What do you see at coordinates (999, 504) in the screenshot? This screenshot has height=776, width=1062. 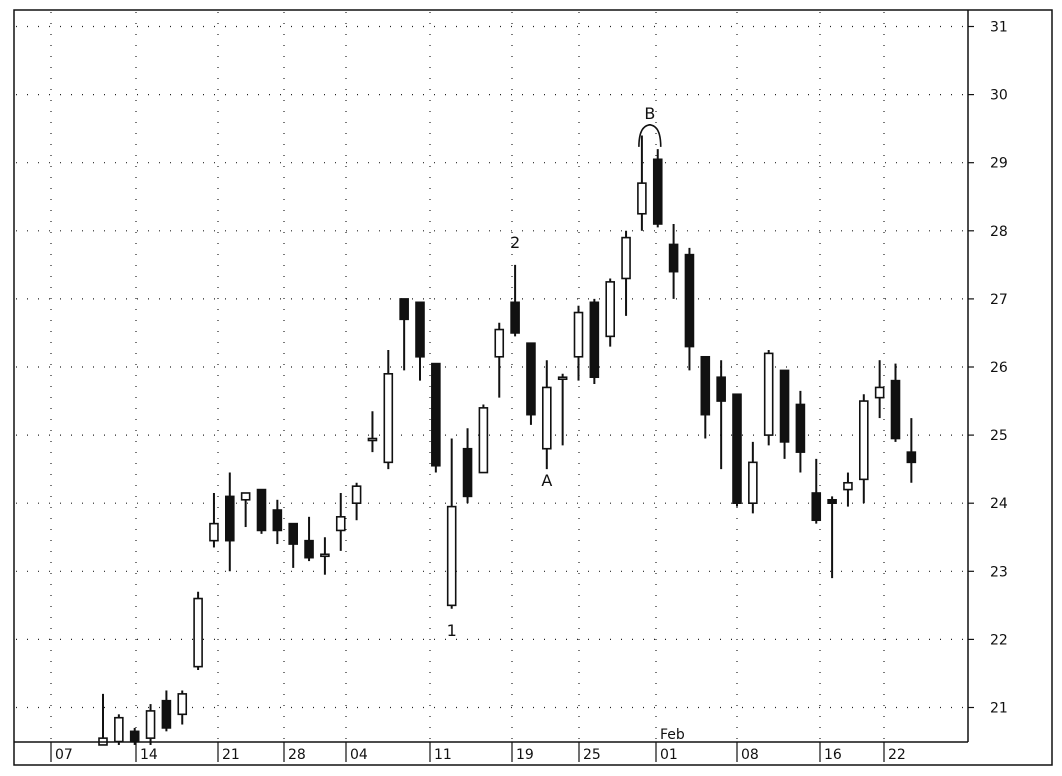 I see `y-tick-label: 24` at bounding box center [999, 504].